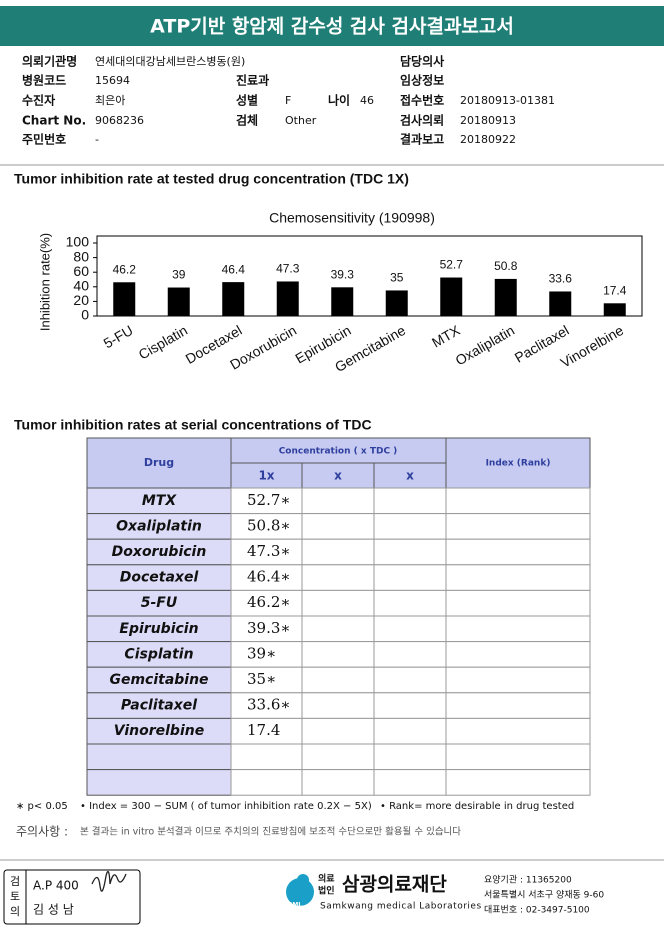 The height and width of the screenshot is (936, 664). Describe the element at coordinates (247, 120) in the screenshot. I see `field-label: 검체` at that location.